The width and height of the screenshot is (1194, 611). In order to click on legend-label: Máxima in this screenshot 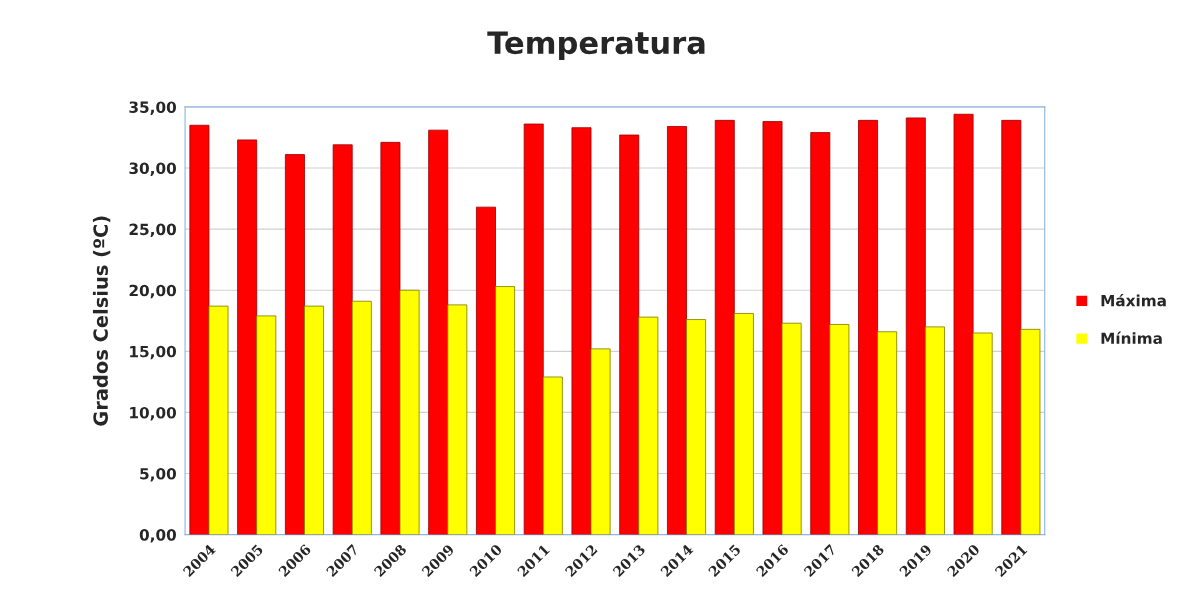, I will do `click(1133, 300)`.